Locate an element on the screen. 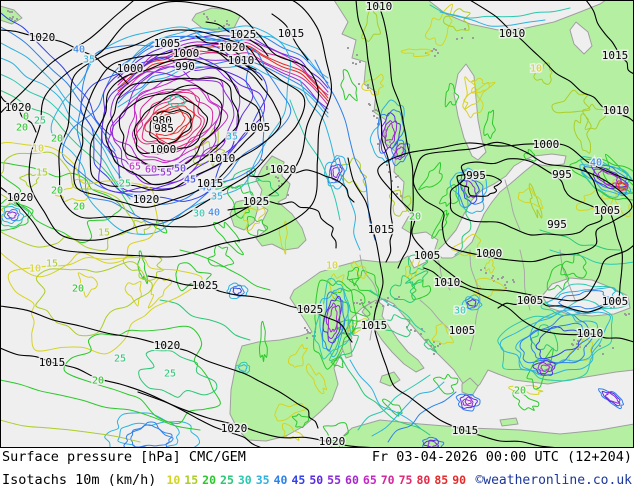  isotach-color-scale: 10 15 20 25 30 35 40 45 50 55 60 65 70 75 80 85 90 is located at coordinates (316, 480).